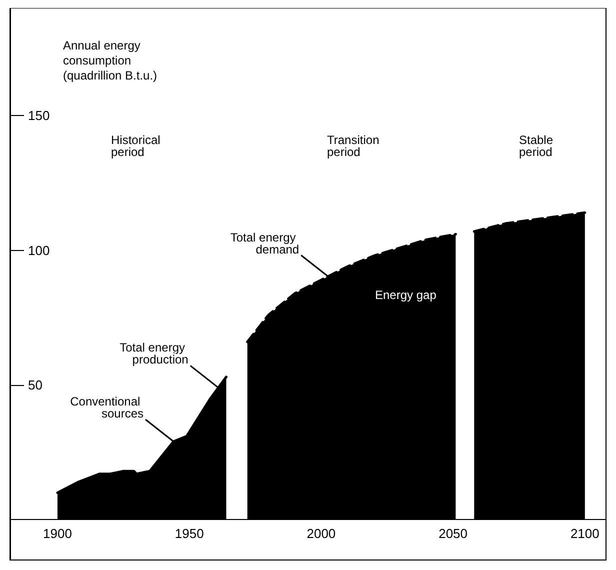 The image size is (616, 570). I want to click on y-tick-label: 100, so click(39, 250).